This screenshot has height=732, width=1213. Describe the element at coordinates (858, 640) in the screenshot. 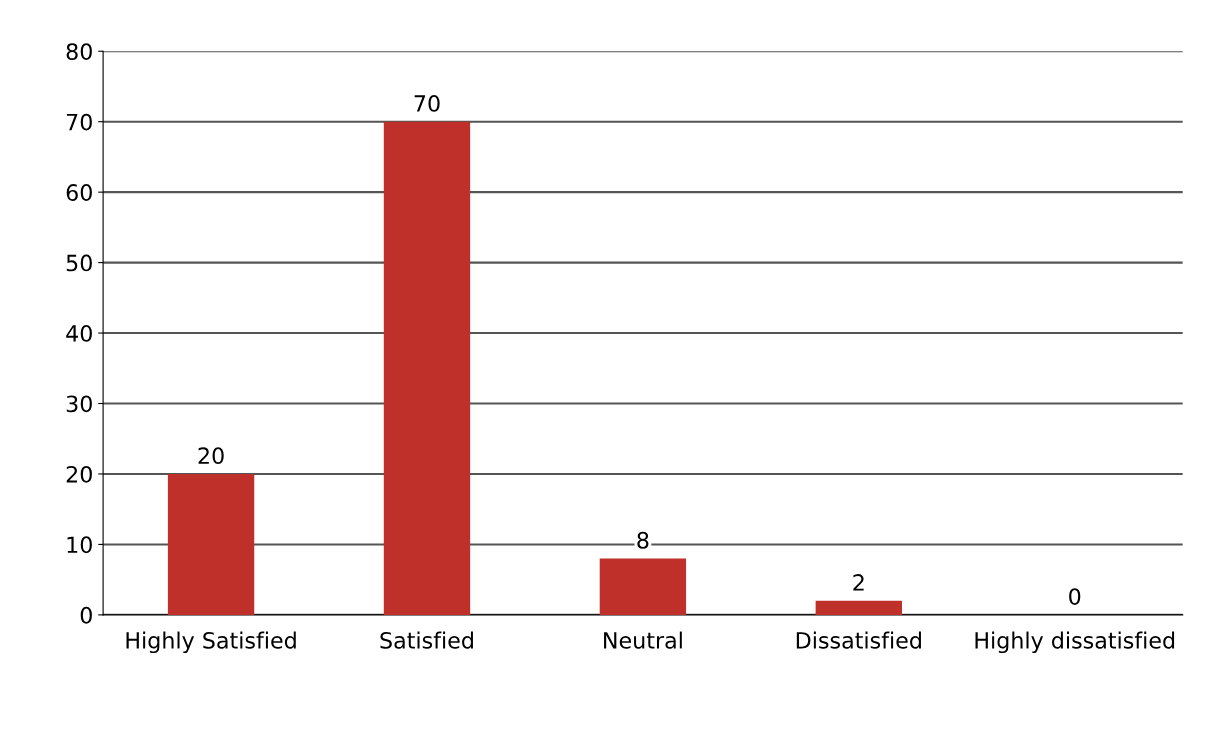

I see `x-tick-label: Dissatisfied` at that location.